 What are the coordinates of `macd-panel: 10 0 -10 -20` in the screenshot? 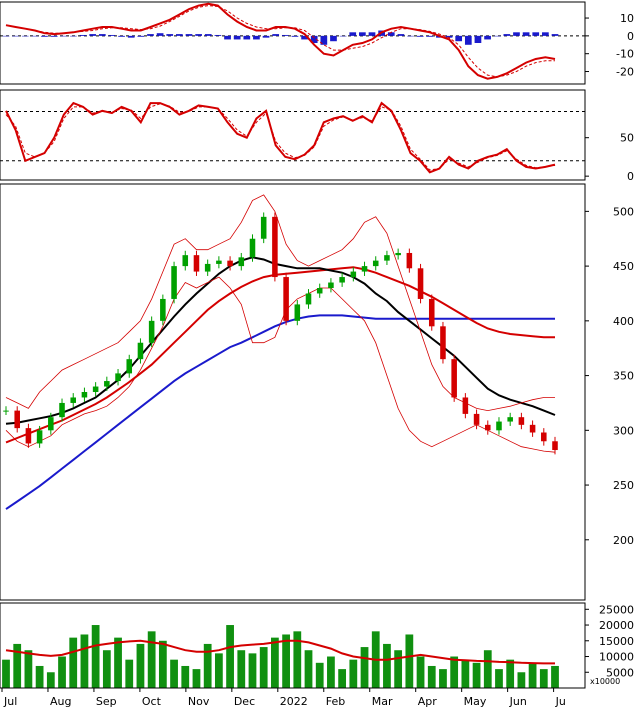 It's located at (317, 41).